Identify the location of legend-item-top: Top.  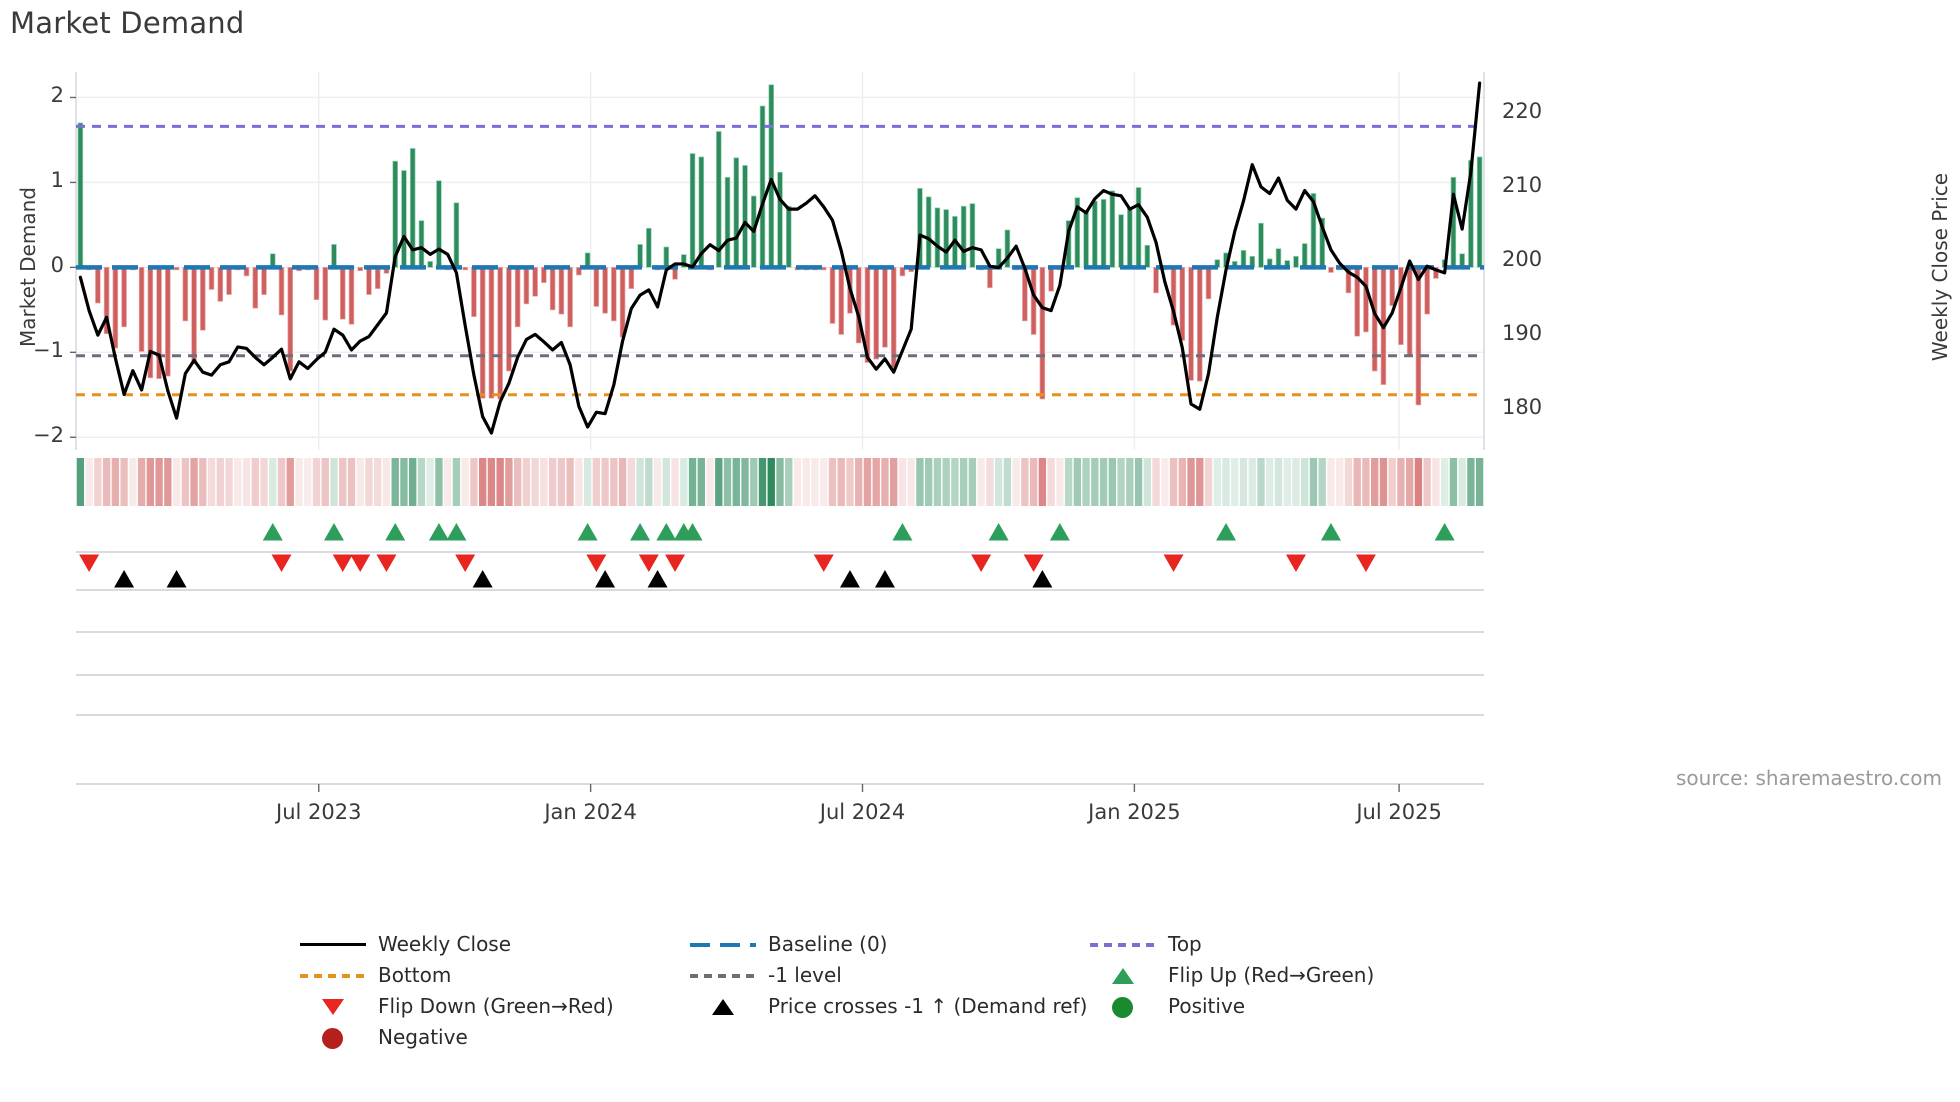
(1290, 943).